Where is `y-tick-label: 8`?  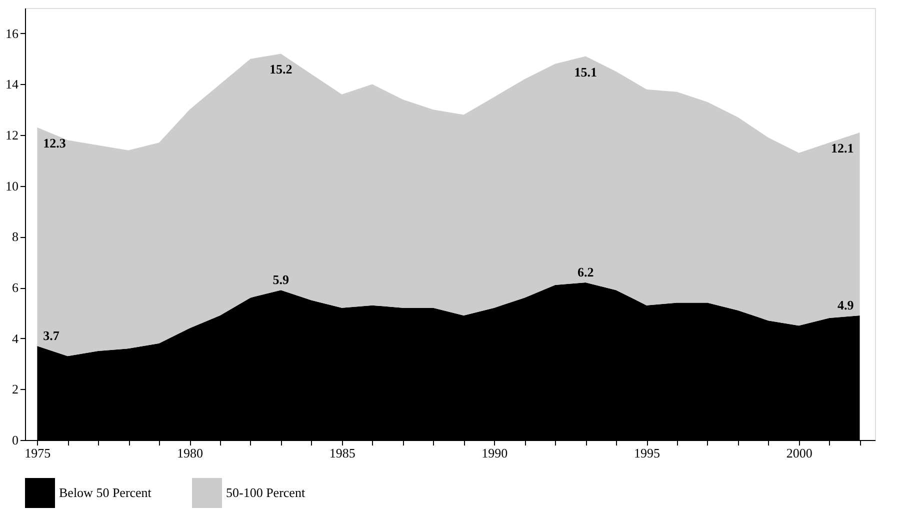
y-tick-label: 8 is located at coordinates (15, 236).